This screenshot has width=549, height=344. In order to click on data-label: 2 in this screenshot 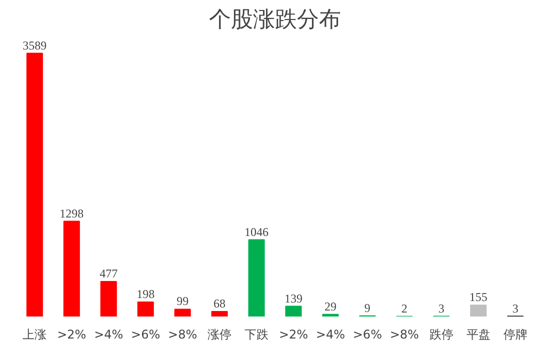, I will do `click(404, 308)`.